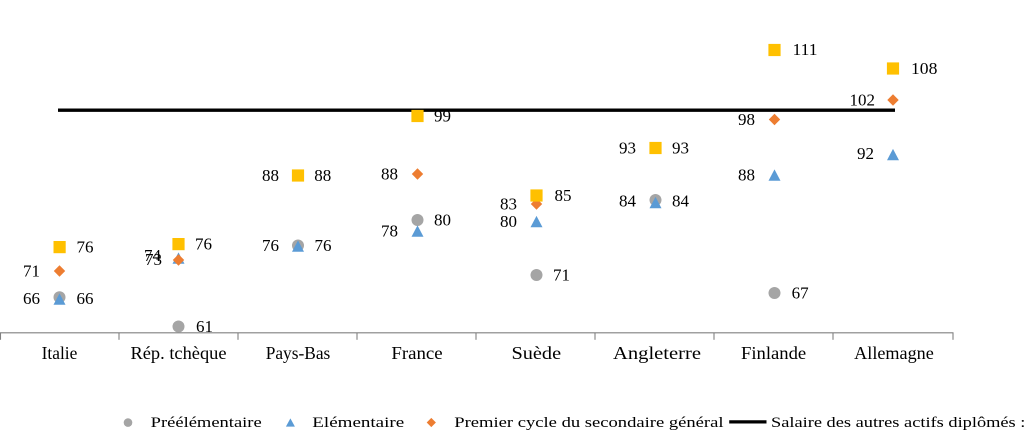 This screenshot has width=1030, height=447. I want to click on svg-text: 73, so click(153, 259).